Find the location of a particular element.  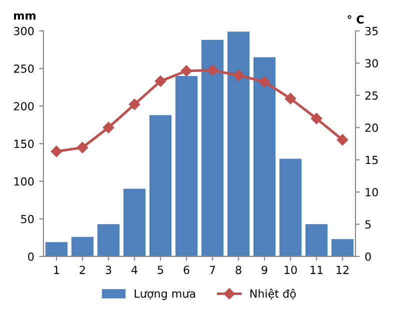

y-tick-label: 0 is located at coordinates (31, 256).